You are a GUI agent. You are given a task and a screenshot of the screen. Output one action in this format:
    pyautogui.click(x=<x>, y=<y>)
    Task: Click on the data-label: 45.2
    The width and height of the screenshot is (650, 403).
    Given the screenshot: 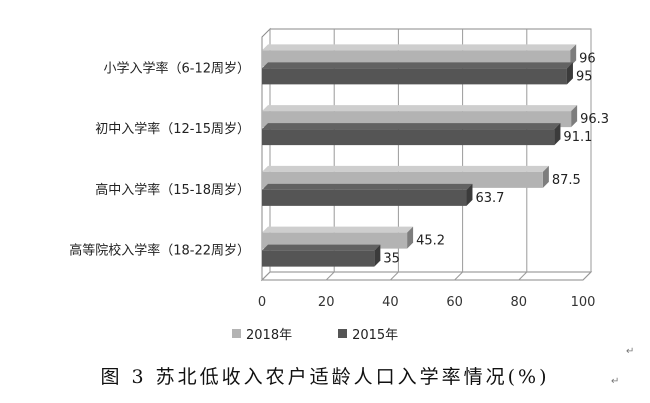 What is the action you would take?
    pyautogui.click(x=430, y=241)
    